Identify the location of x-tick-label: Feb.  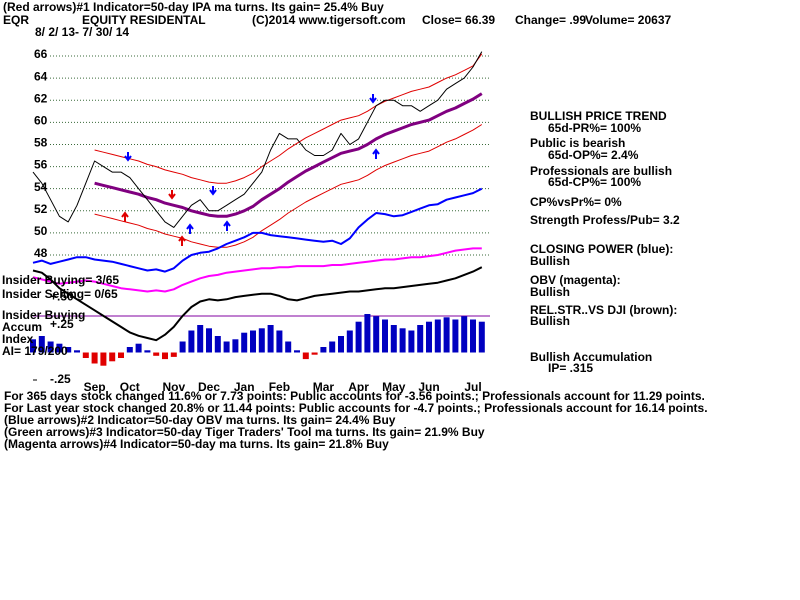
(279, 387).